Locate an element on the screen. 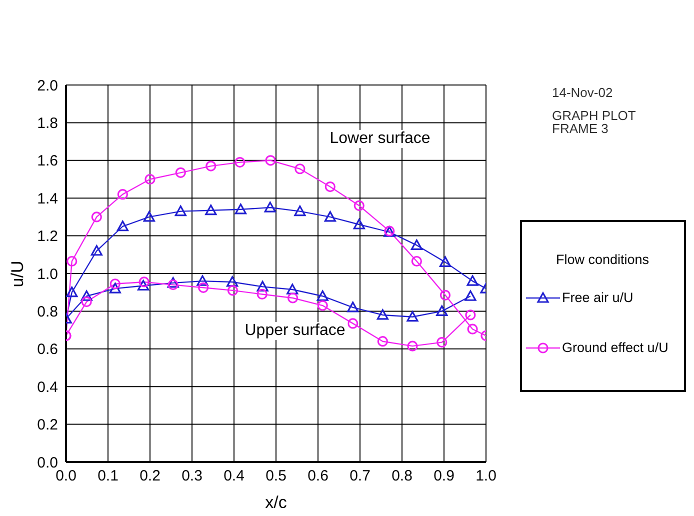 The height and width of the screenshot is (516, 694). legend-label: Free air u/U is located at coordinates (598, 297).